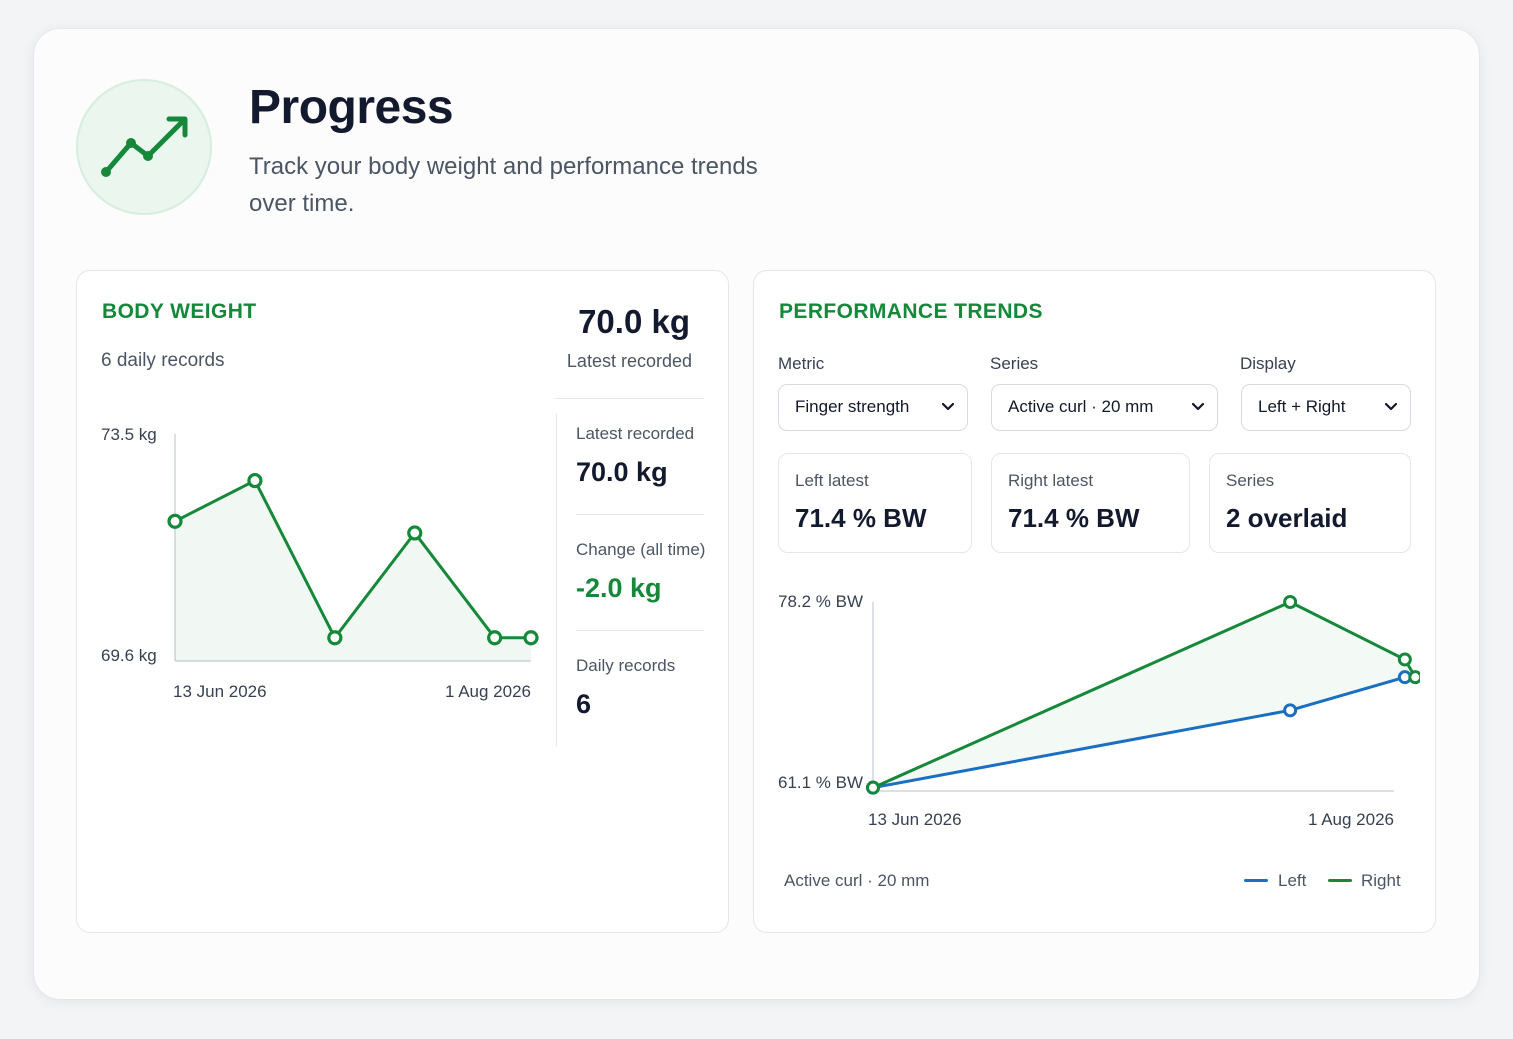  I want to click on performance-chart: 78.2 % BW 61.1 % BW 13 Jun 2026 1 Aug 2026, so click(1099, 710).